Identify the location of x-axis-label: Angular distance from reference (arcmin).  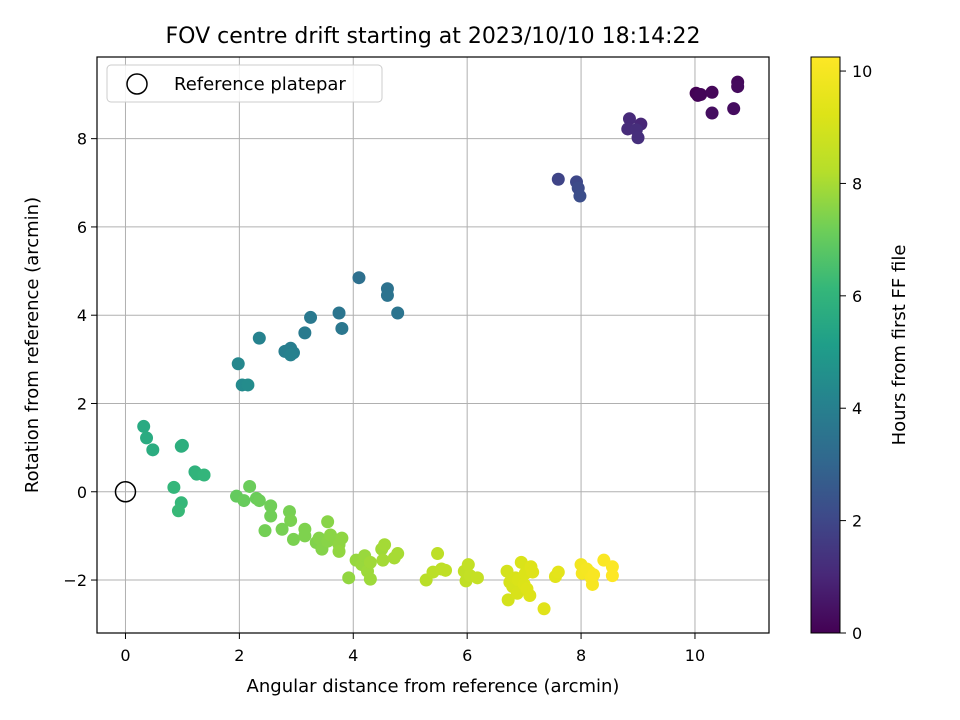
(433, 686).